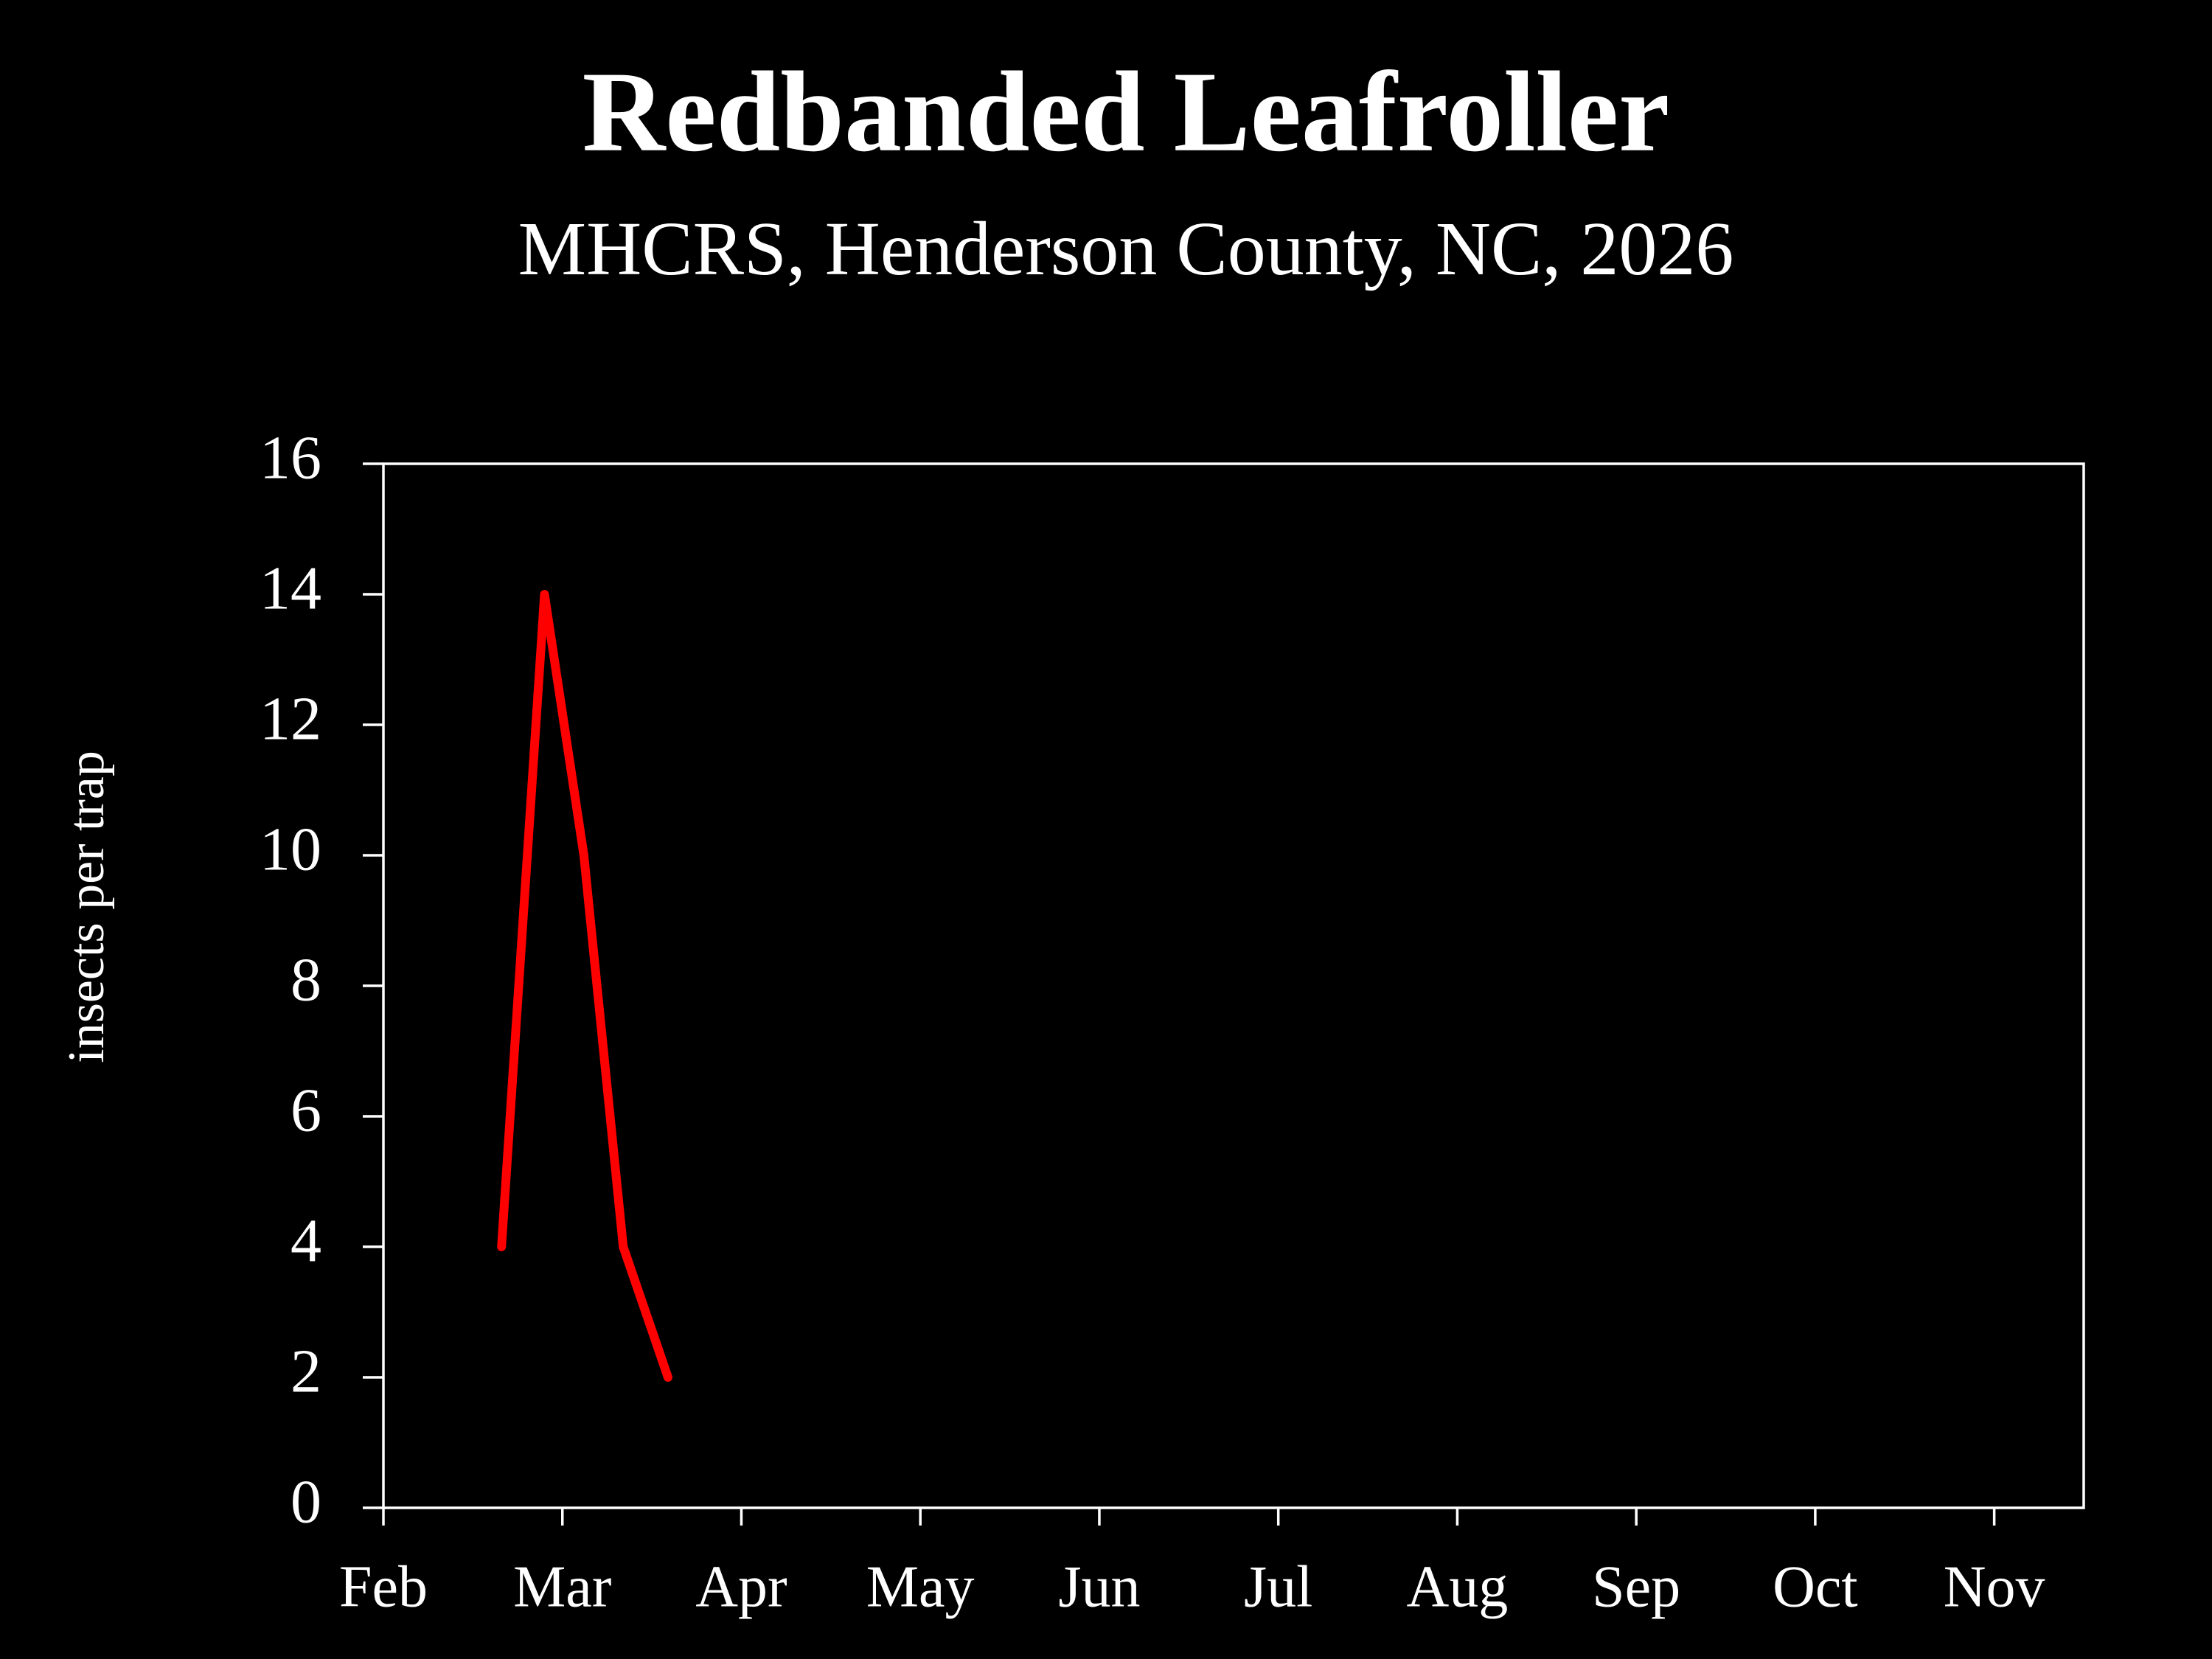 Image resolution: width=2212 pixels, height=1659 pixels. What do you see at coordinates (1636, 1586) in the screenshot?
I see `x-tick-label: Sep` at bounding box center [1636, 1586].